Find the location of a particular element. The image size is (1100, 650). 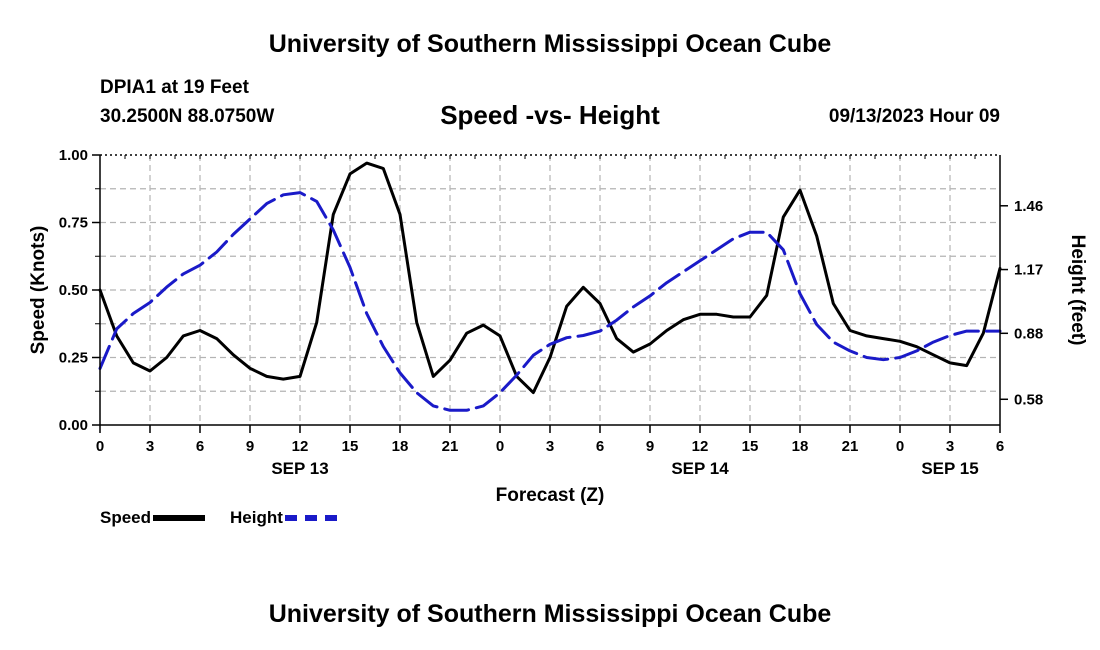

y-tick-label: 0.25 is located at coordinates (73, 358).